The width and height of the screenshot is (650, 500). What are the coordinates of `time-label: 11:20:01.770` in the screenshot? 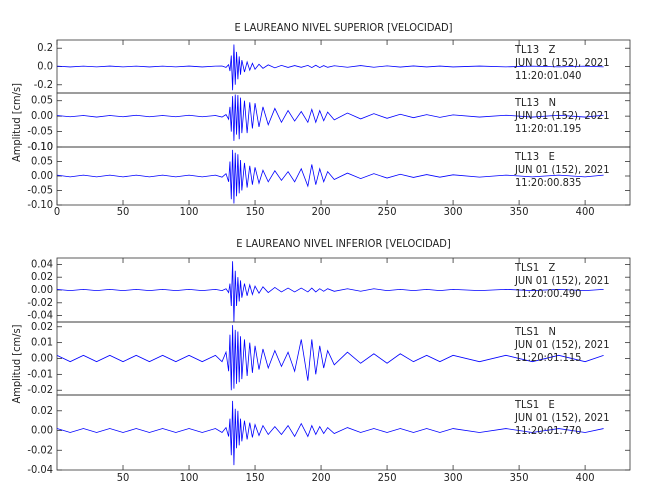 It's located at (548, 430).